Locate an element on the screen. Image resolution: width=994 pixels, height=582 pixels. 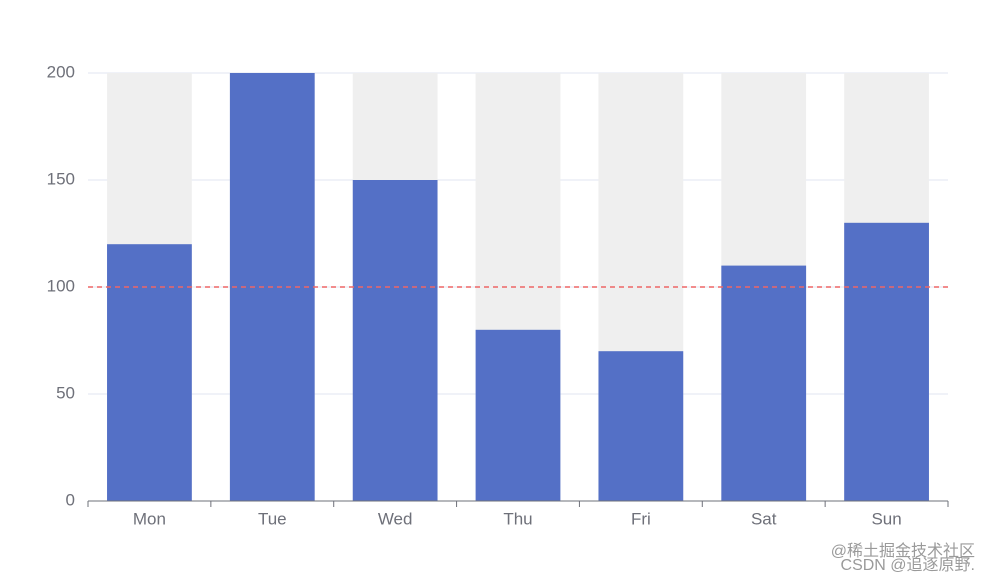
x-tick-label: Mon is located at coordinates (149, 518).